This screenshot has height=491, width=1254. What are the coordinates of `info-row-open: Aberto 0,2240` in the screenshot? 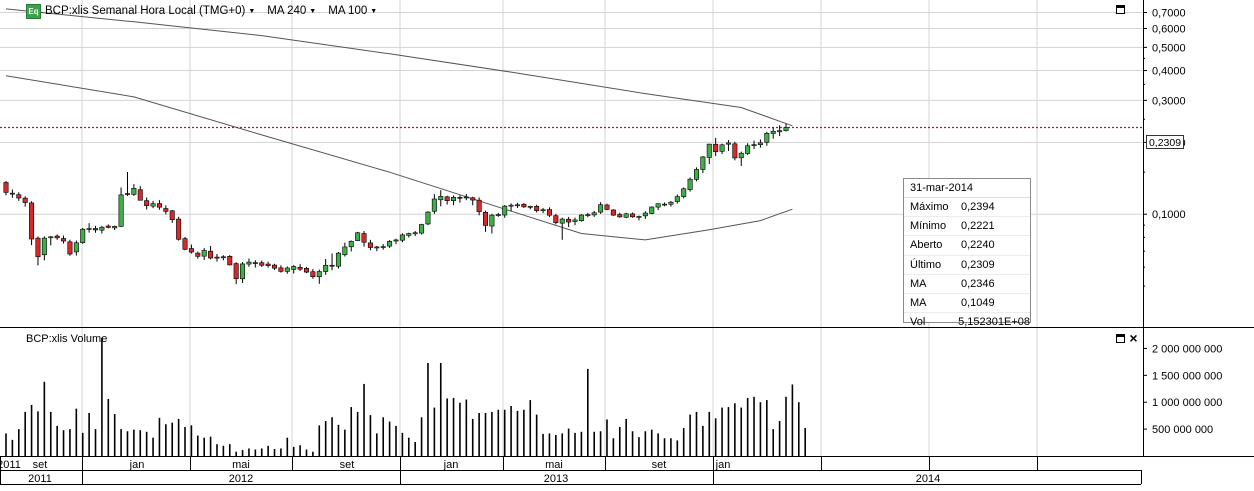 It's located at (967, 246).